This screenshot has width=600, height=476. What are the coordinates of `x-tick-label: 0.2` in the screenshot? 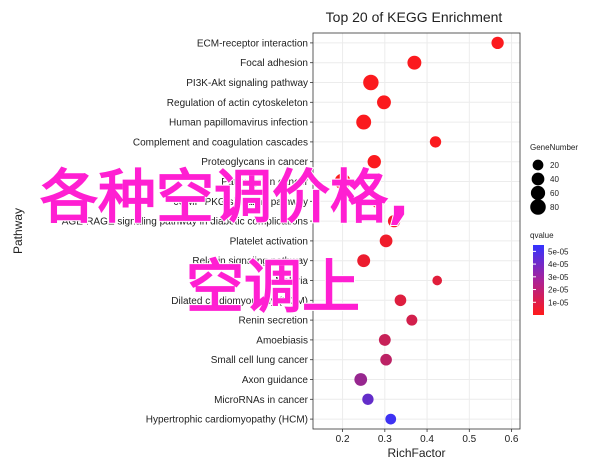 It's located at (343, 439).